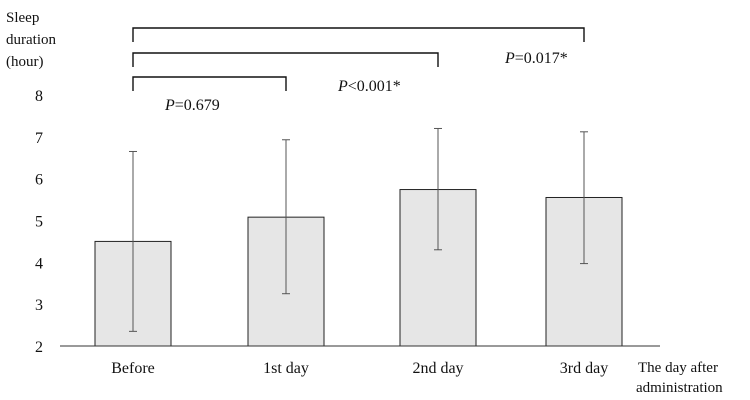 This screenshot has width=750, height=400. I want to click on y-tick-label: 3, so click(39, 305).